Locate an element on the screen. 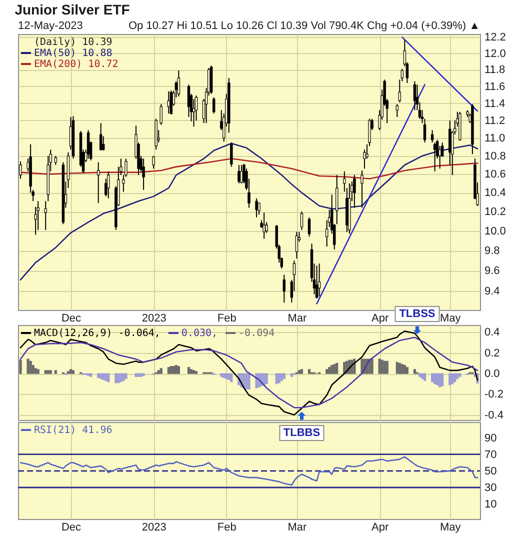 The height and width of the screenshot is (540, 520). x-tick-label: 2023 is located at coordinates (154, 318).